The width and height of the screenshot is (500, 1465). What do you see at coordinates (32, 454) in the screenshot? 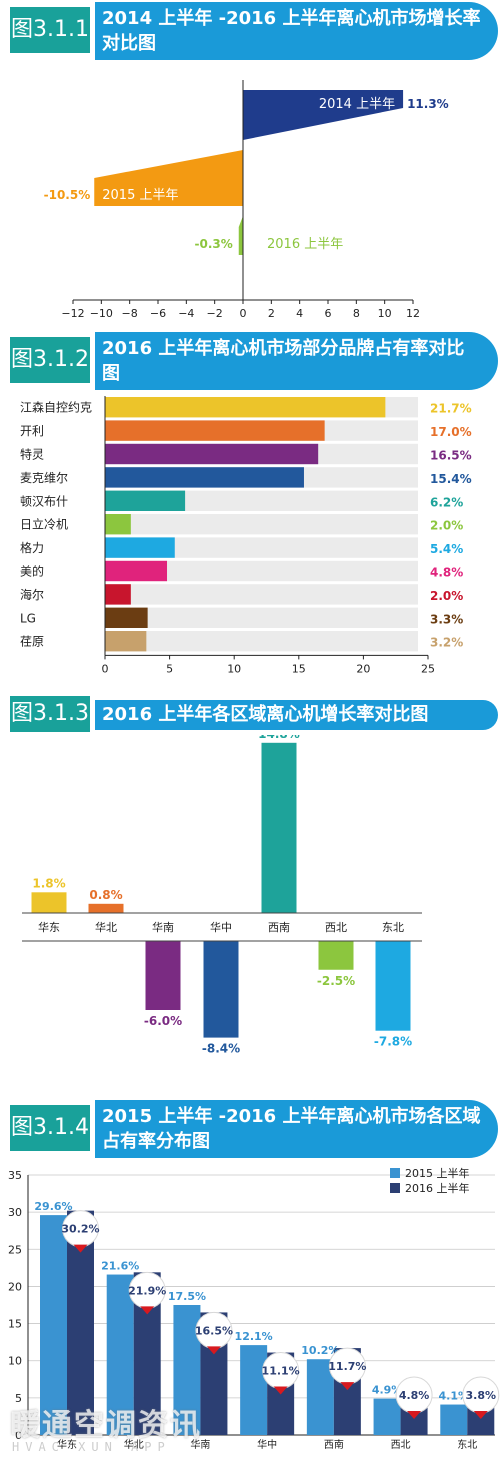
I see `bar-category-label: 特灵` at bounding box center [32, 454].